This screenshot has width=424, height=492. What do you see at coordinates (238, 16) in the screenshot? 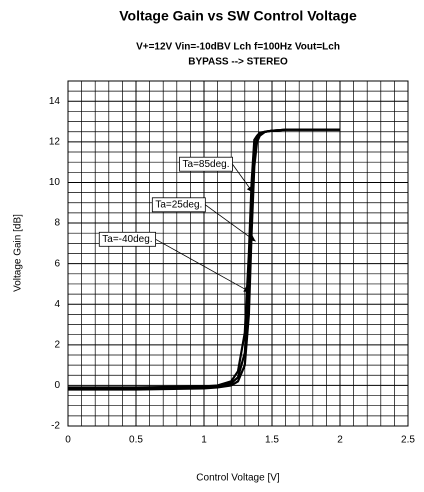
I see `chart-title: Voltage Gain vs SW Control Voltage` at bounding box center [238, 16].